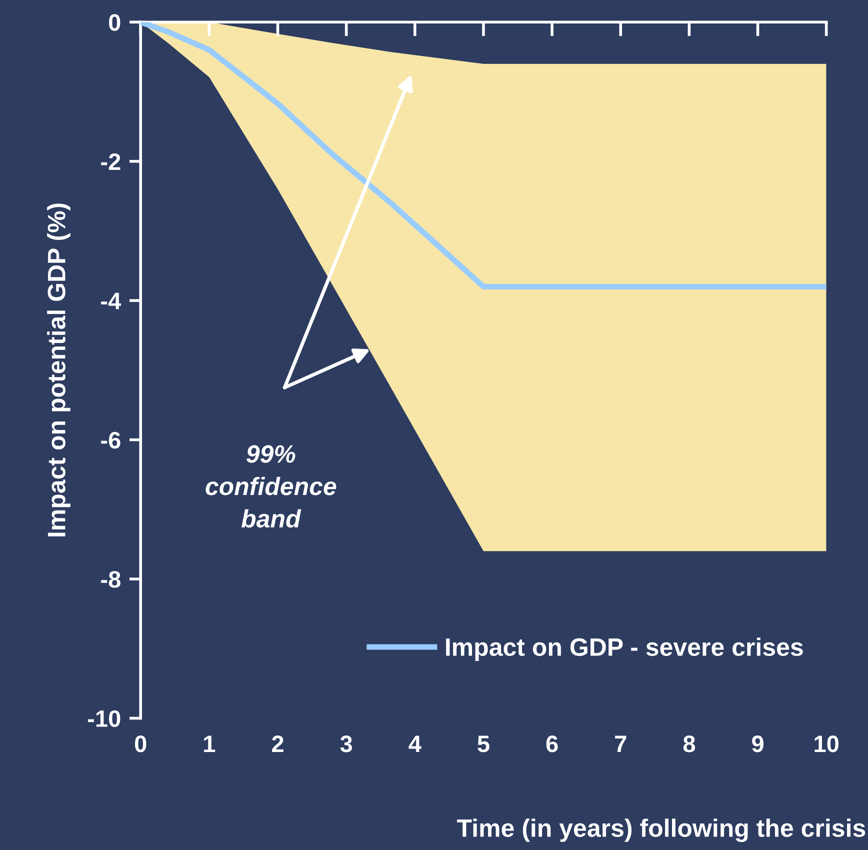 This screenshot has height=850, width=868. I want to click on y-tick-label: -10, so click(104, 719).